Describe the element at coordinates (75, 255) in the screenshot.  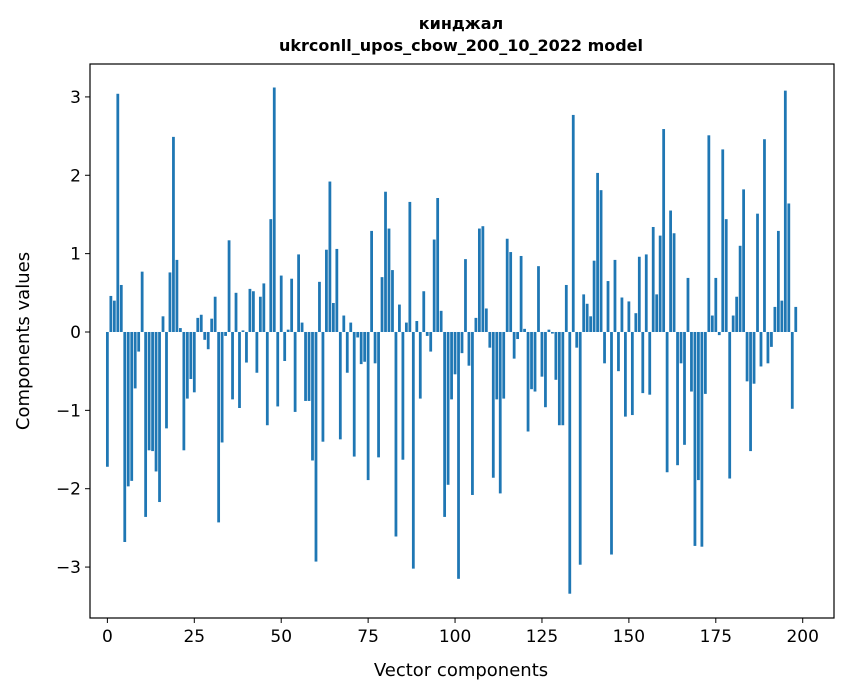
I see `y-tick-label: 1` at that location.